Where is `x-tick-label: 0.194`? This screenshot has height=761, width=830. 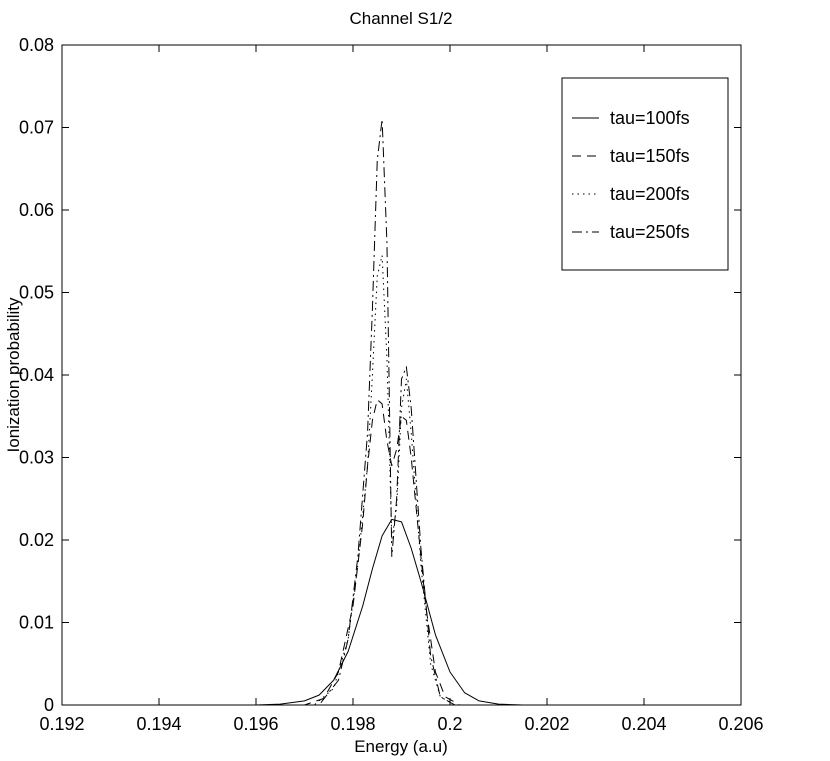 x-tick-label: 0.194 is located at coordinates (158, 724).